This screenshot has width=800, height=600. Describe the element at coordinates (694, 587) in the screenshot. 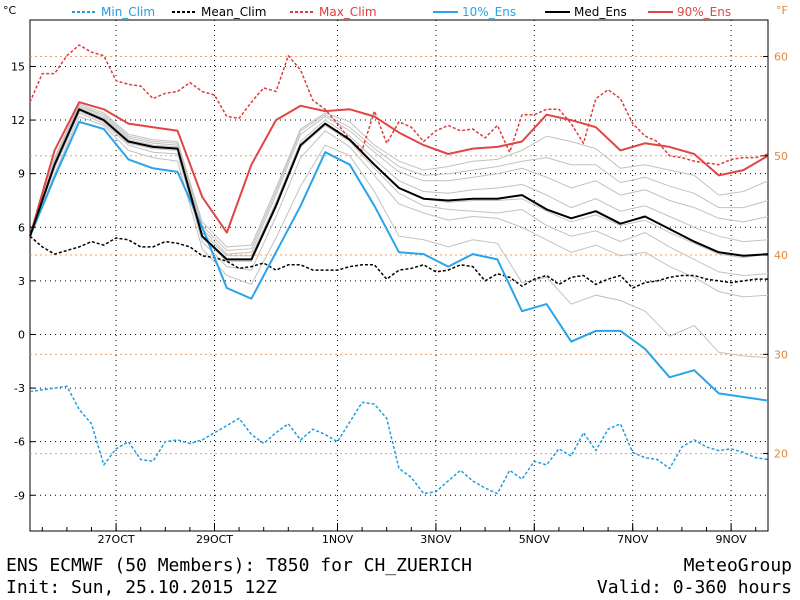

I see `valid-range: Valid: 0-360 hours` at that location.